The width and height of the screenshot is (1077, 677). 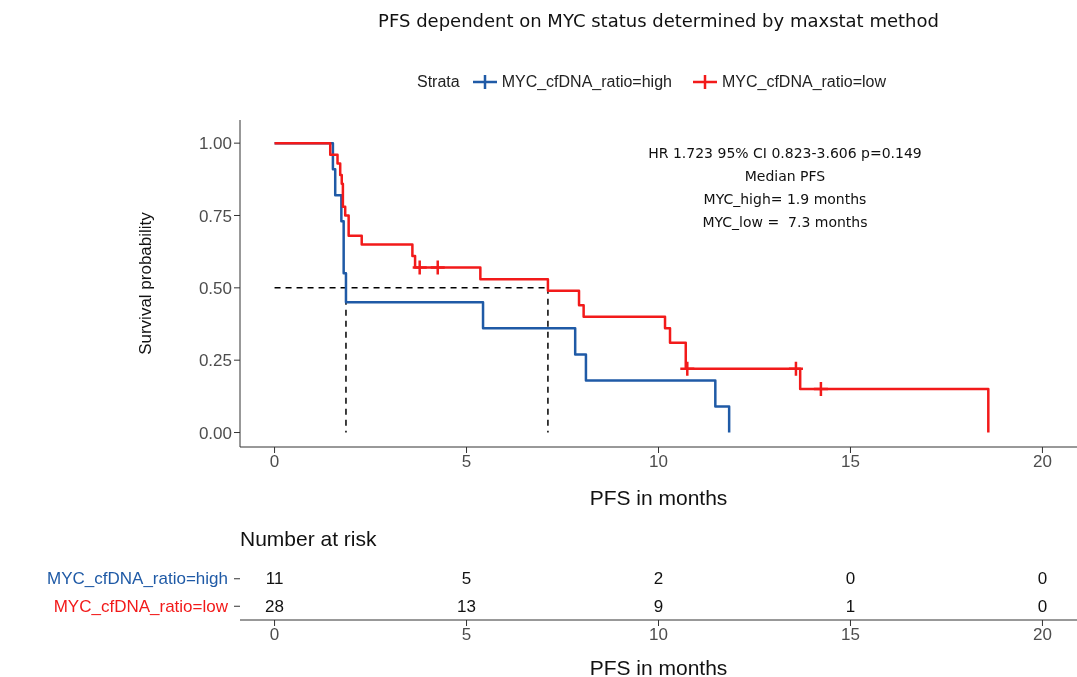 I want to click on y-tick-label: MYC_cfDNA_ratio=low, so click(x=141, y=606).